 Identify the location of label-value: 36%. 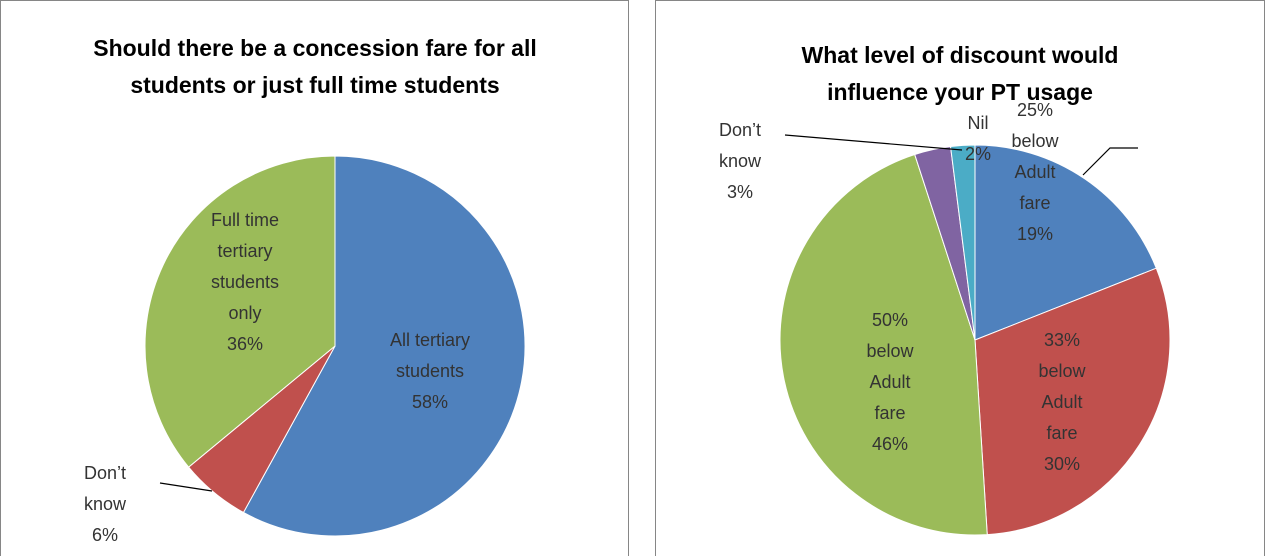
(245, 344).